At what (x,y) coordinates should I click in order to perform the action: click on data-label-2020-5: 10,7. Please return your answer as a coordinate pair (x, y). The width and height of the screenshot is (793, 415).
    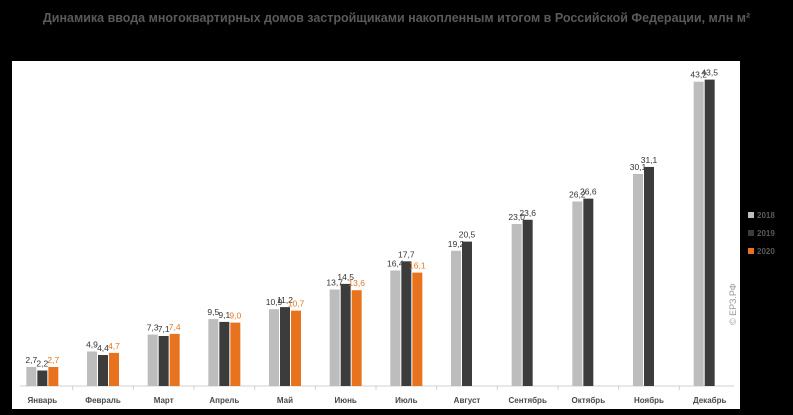
    Looking at the image, I should click on (296, 304).